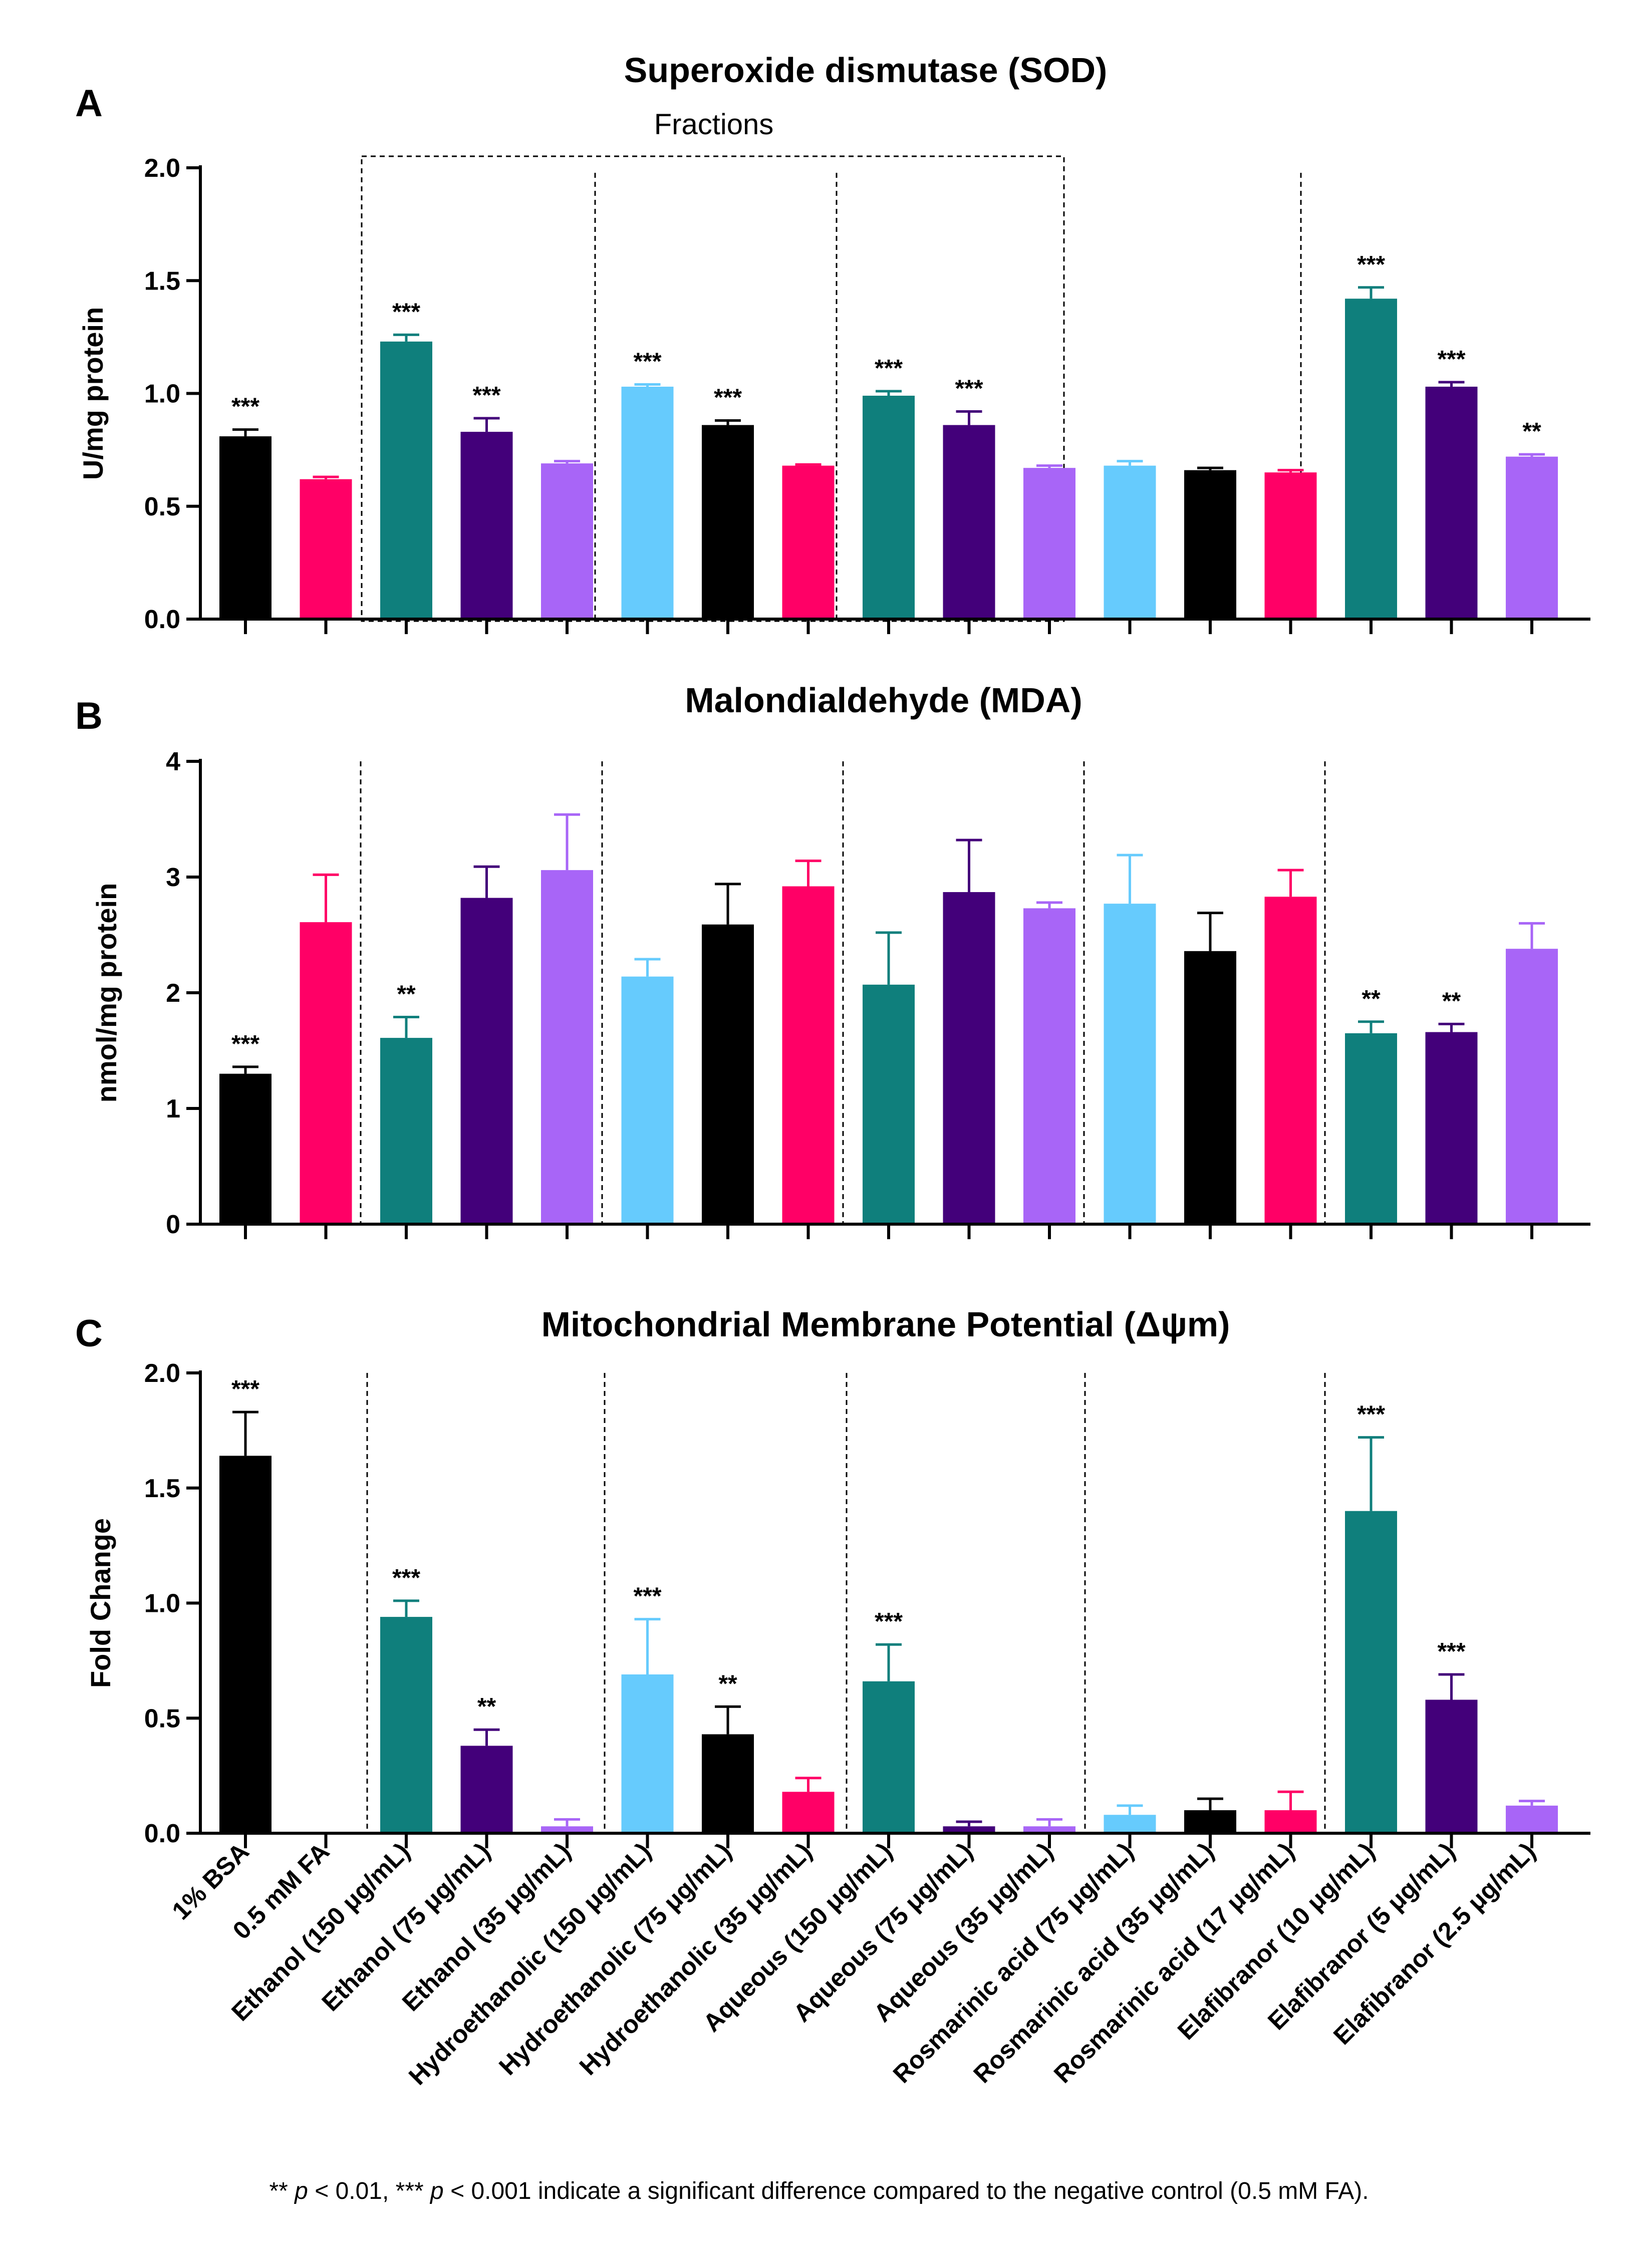  Describe the element at coordinates (728, 398) in the screenshot. I see `significance-marker-7: ***` at that location.